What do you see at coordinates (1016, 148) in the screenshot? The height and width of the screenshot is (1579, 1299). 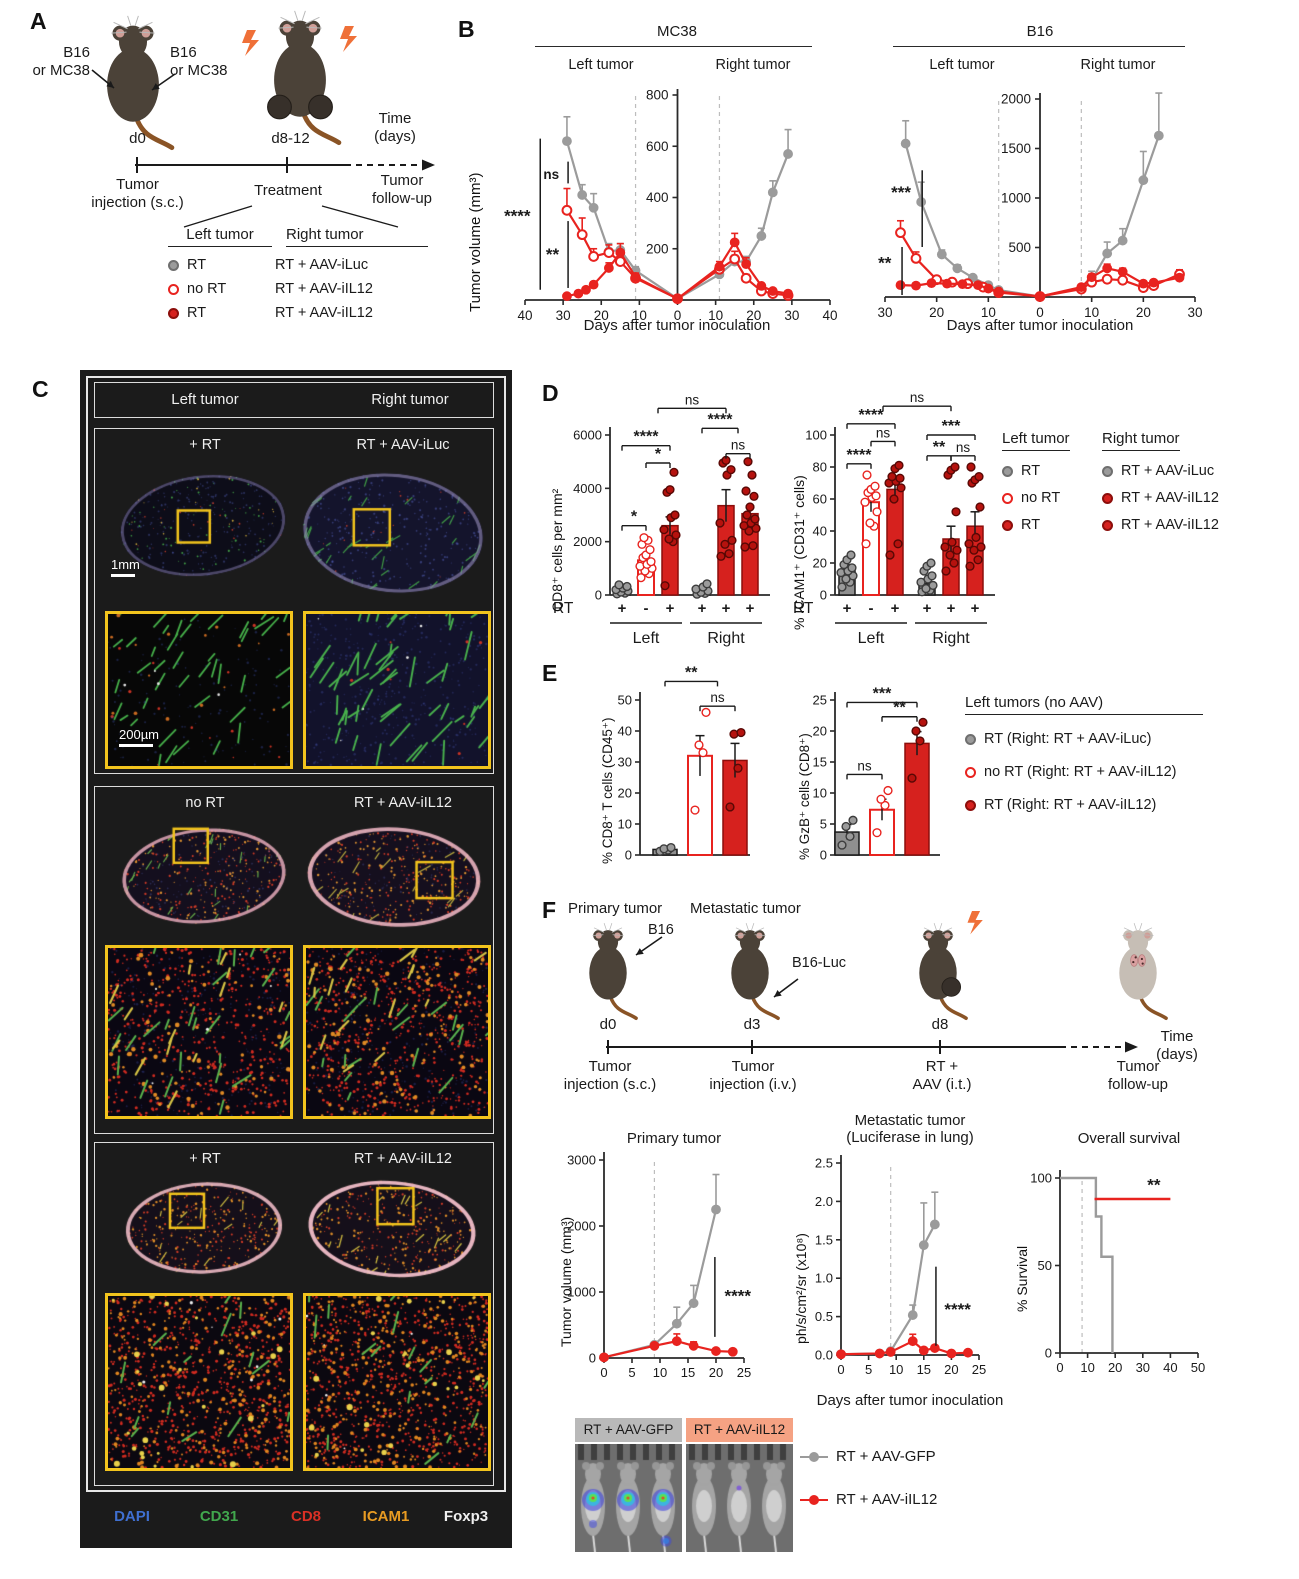 I see `chart-text: 1500` at bounding box center [1016, 148].